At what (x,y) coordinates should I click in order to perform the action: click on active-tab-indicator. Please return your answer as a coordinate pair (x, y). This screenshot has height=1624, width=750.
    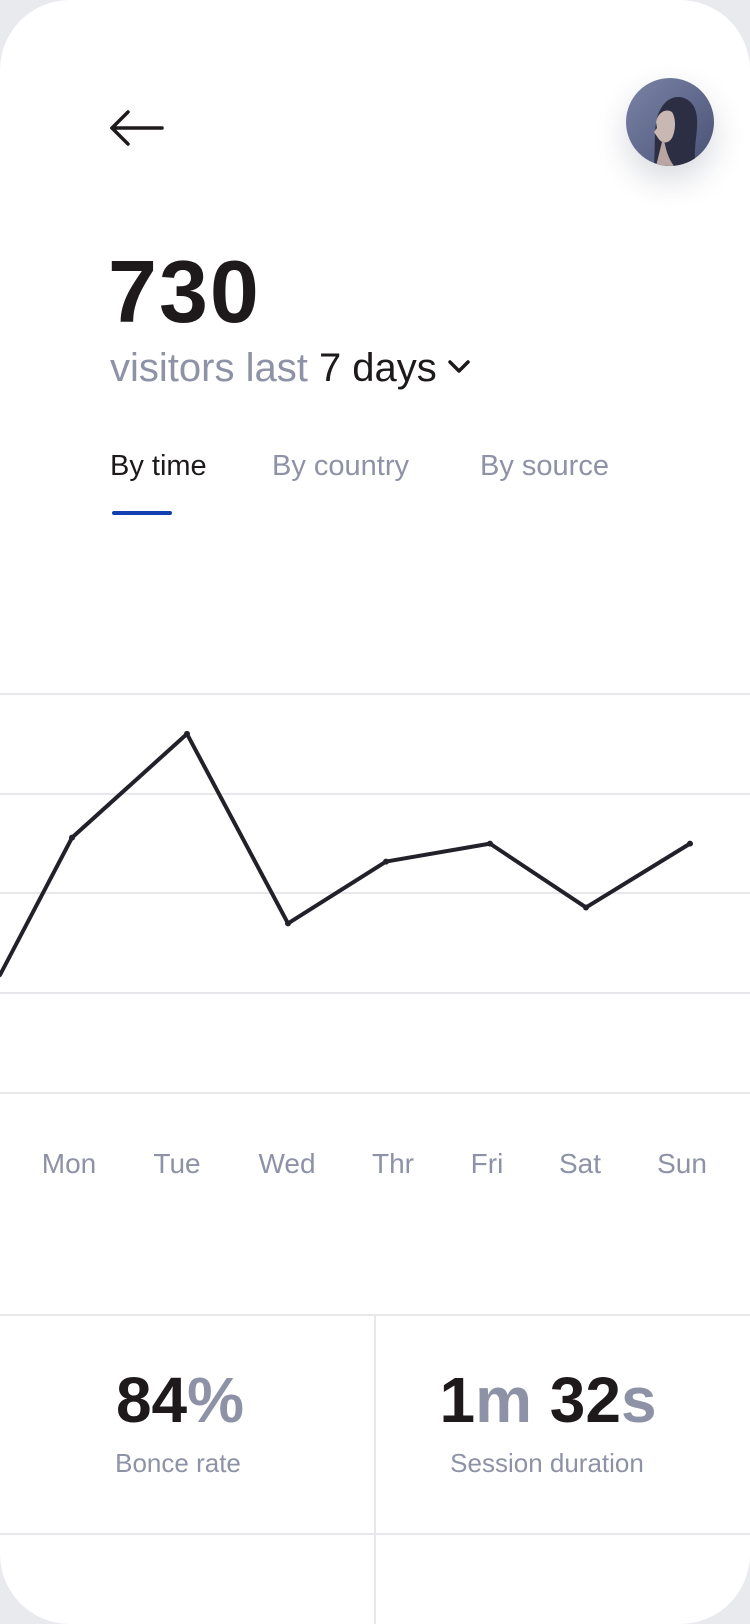
    Looking at the image, I should click on (142, 513).